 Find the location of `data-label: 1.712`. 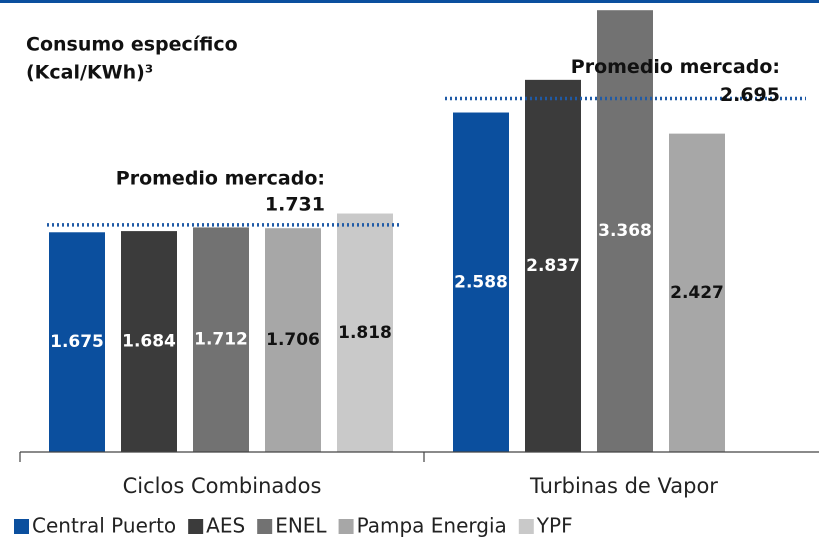

data-label: 1.712 is located at coordinates (221, 340).